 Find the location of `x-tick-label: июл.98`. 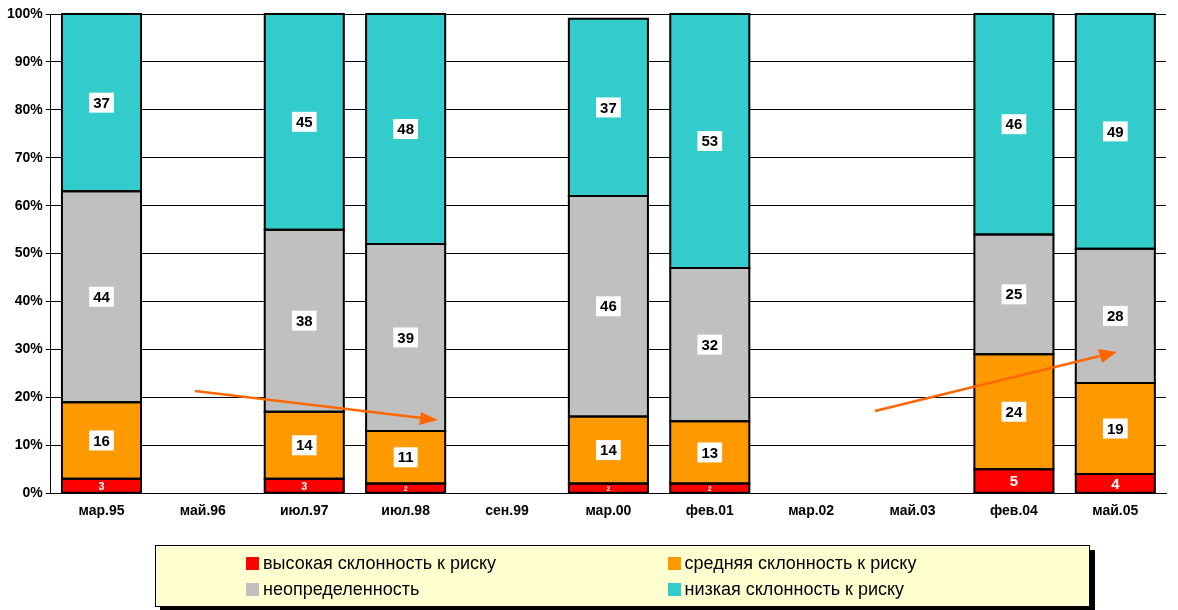

x-tick-label: июл.98 is located at coordinates (406, 510).